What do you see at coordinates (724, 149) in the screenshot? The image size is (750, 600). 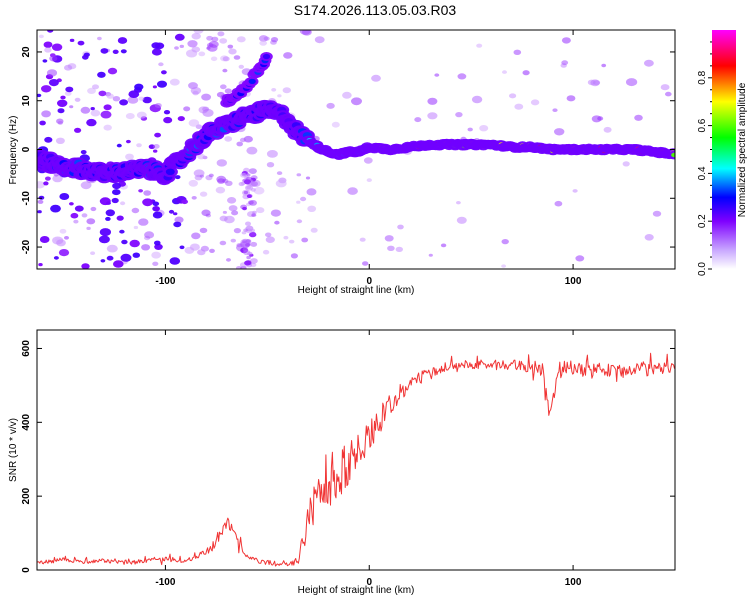 I see `colorbar-gradient` at bounding box center [724, 149].